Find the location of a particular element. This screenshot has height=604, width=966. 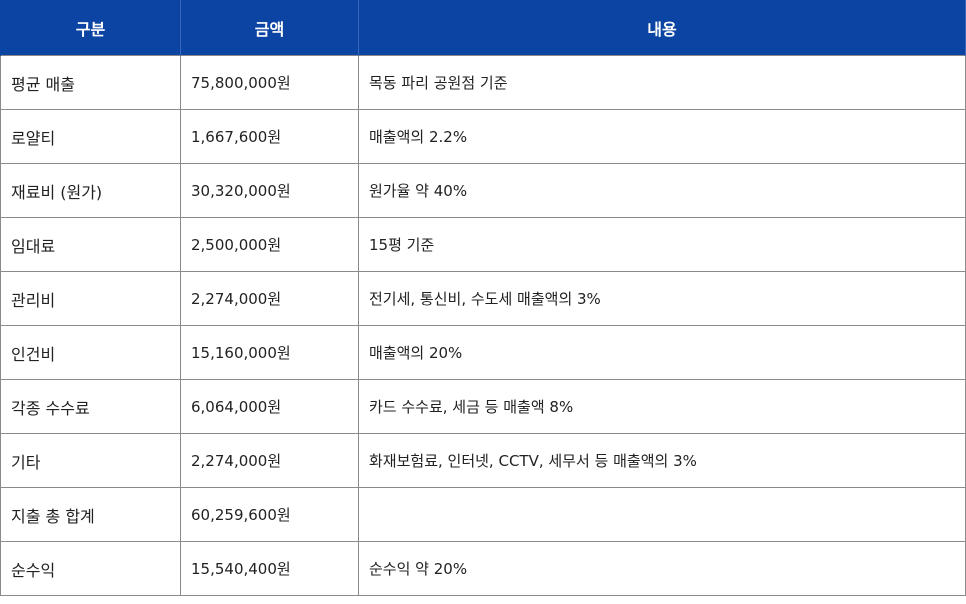

row-category: 각종 수수료 is located at coordinates (90, 406).